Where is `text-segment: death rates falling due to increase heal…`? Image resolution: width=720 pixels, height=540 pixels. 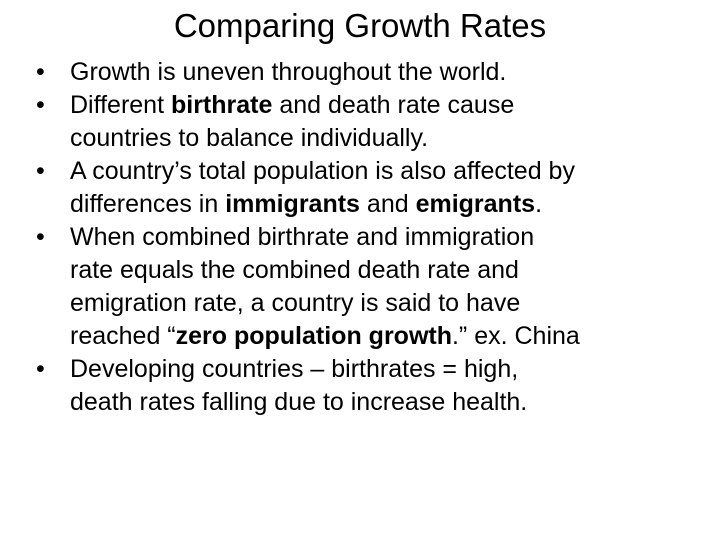 text-segment: death rates falling due to increase heal… is located at coordinates (299, 402).